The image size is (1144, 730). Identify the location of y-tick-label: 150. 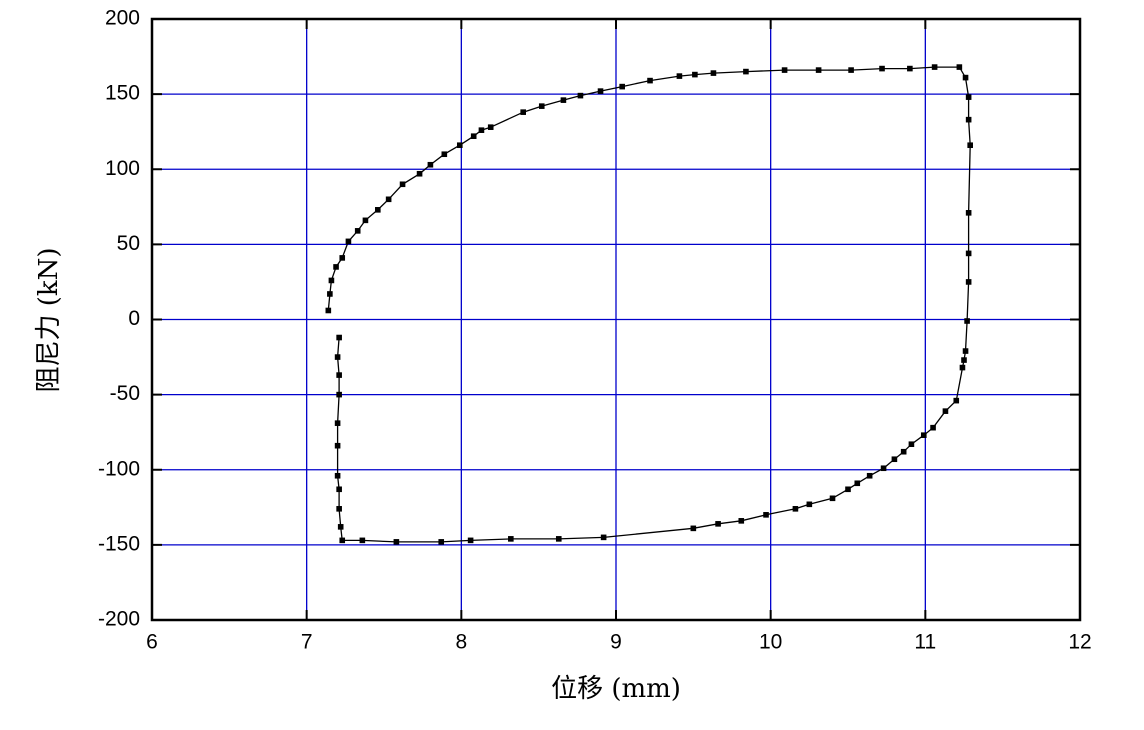
(122, 93).